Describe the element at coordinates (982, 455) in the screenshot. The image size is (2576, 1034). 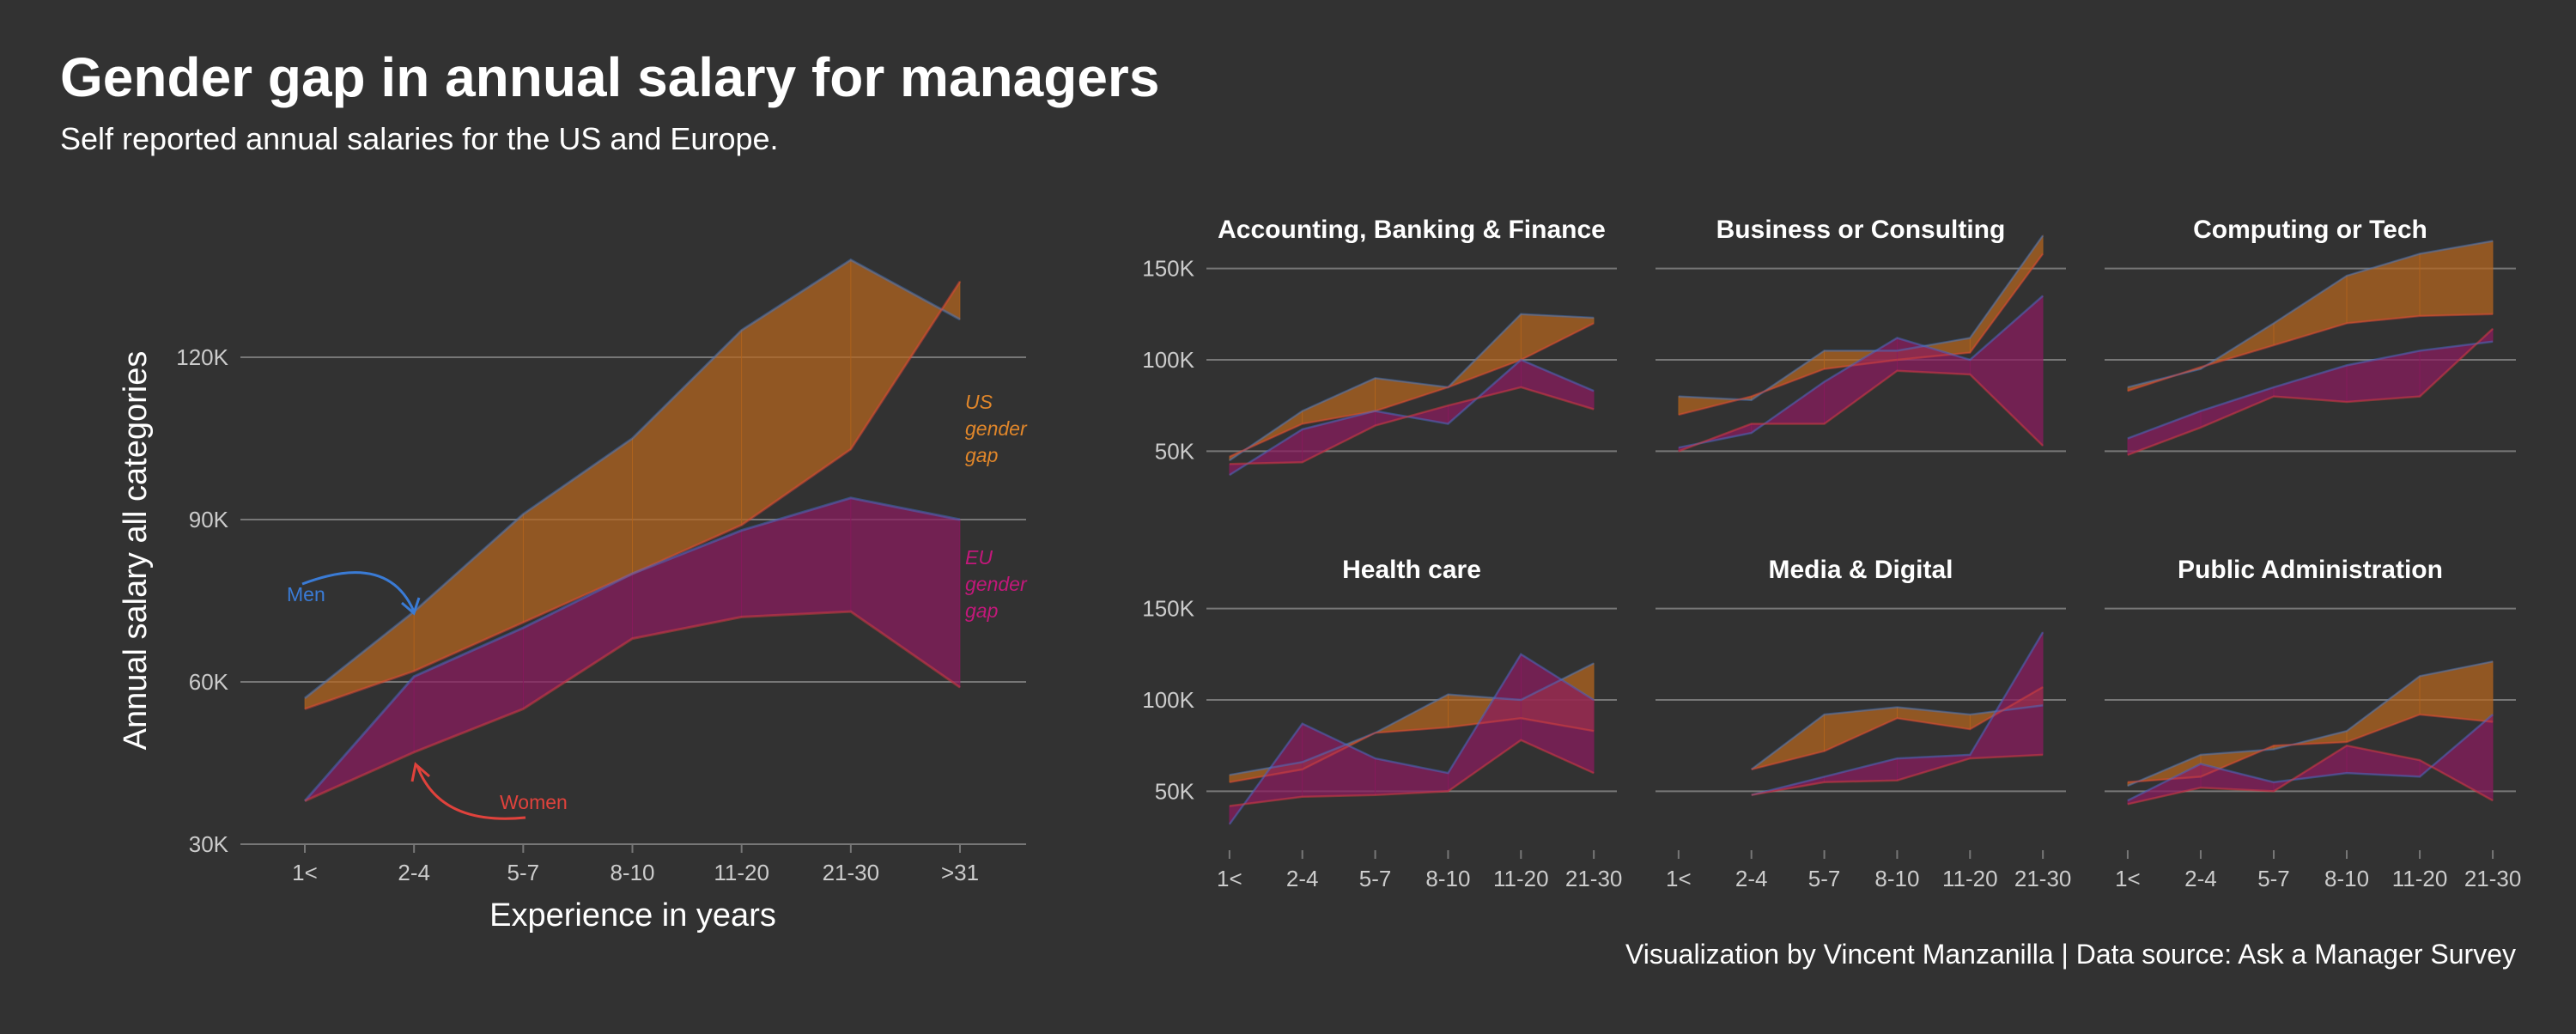
I see `us-gap-label: gap` at that location.